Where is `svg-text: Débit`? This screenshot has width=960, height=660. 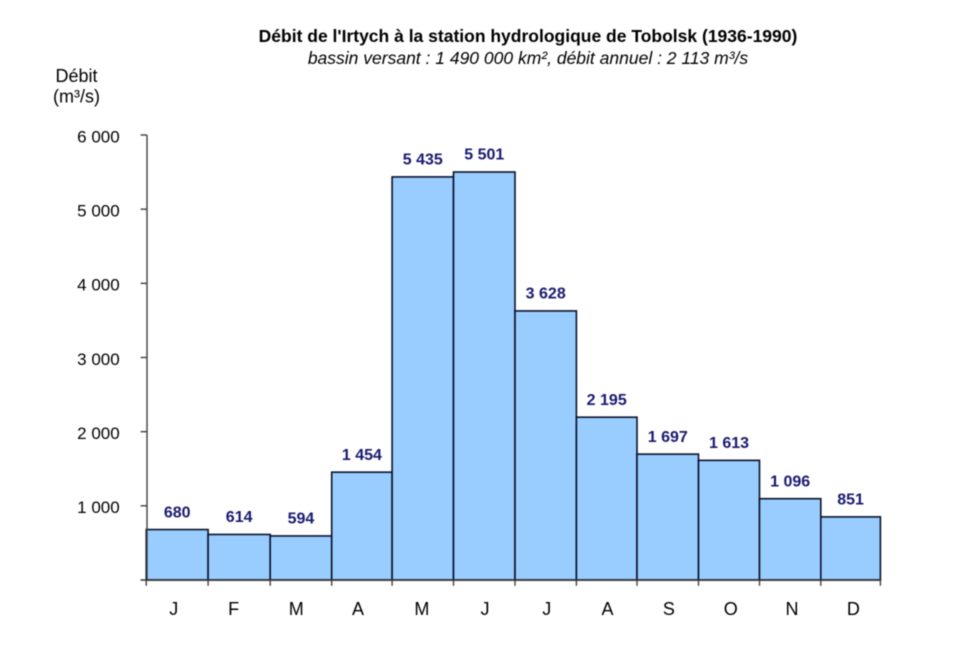
svg-text: Débit is located at coordinates (76, 76).